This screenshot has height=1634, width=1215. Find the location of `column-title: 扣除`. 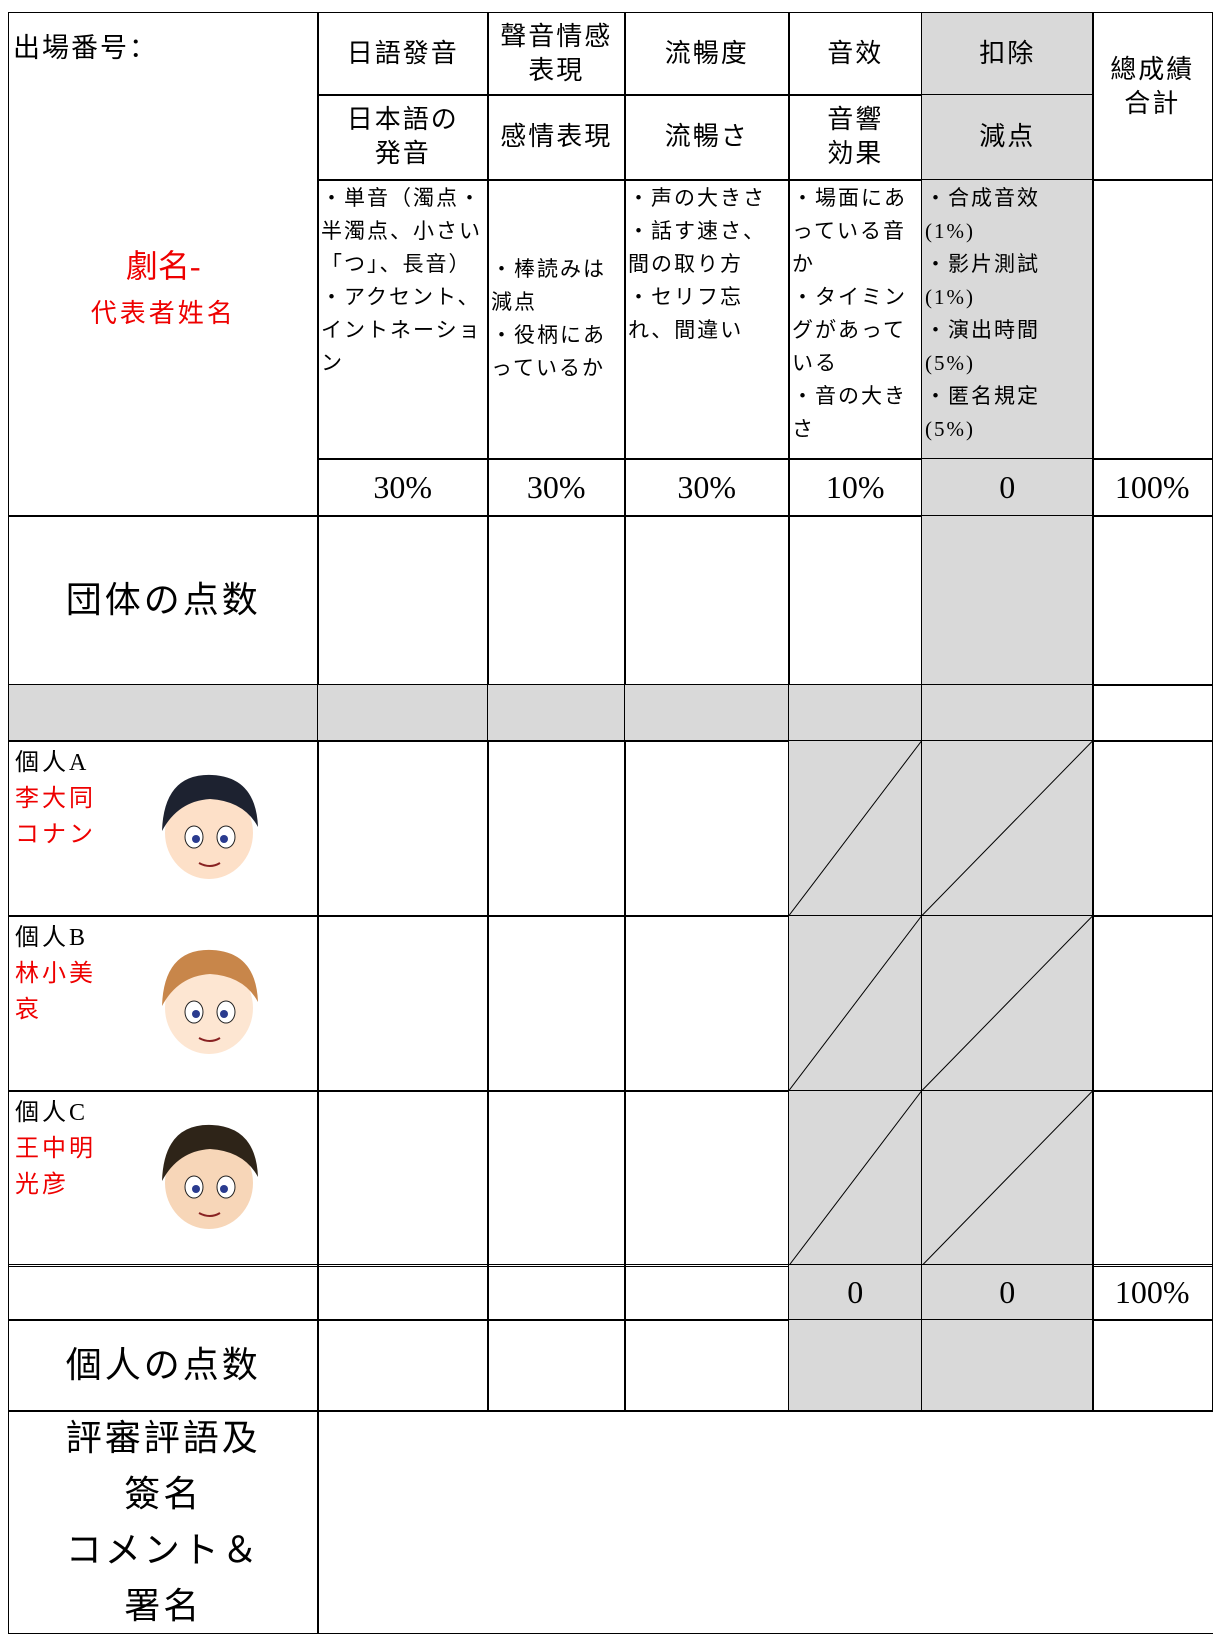

column-title: 扣除 is located at coordinates (1007, 53).